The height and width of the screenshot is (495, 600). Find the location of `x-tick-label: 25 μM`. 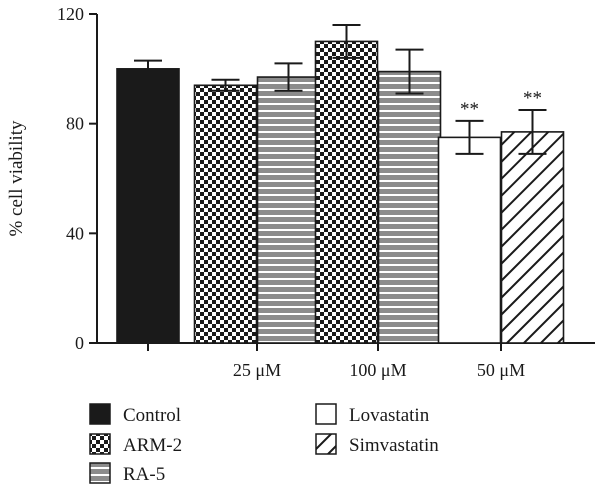

x-tick-label: 25 μM is located at coordinates (257, 370).